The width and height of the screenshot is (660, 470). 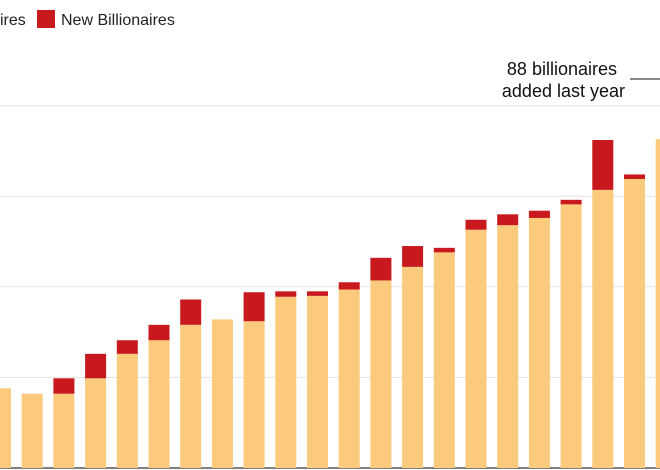 I want to click on legend-swatch-new-billionaires, so click(x=46, y=19).